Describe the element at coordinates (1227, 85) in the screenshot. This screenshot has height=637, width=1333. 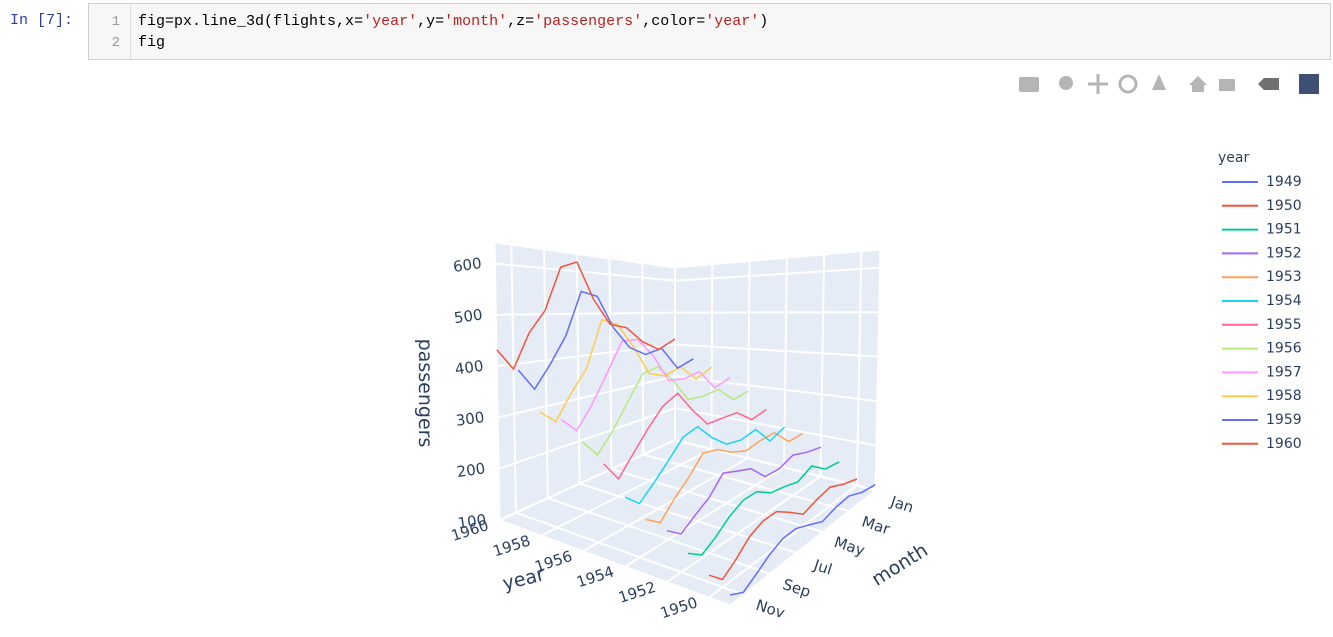
I see `camera-view-icon` at that location.